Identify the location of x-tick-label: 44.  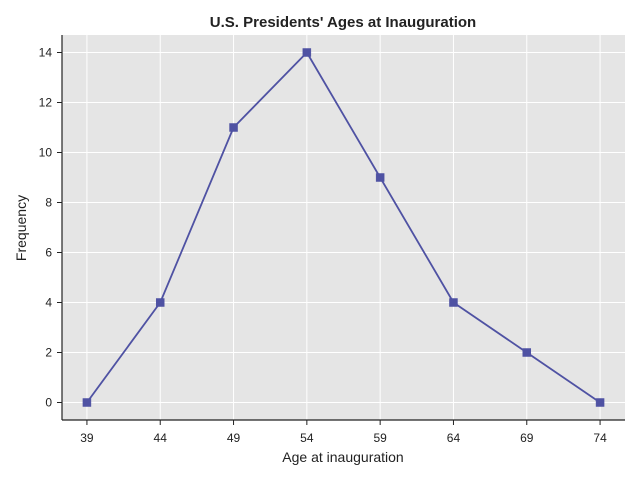
(161, 438).